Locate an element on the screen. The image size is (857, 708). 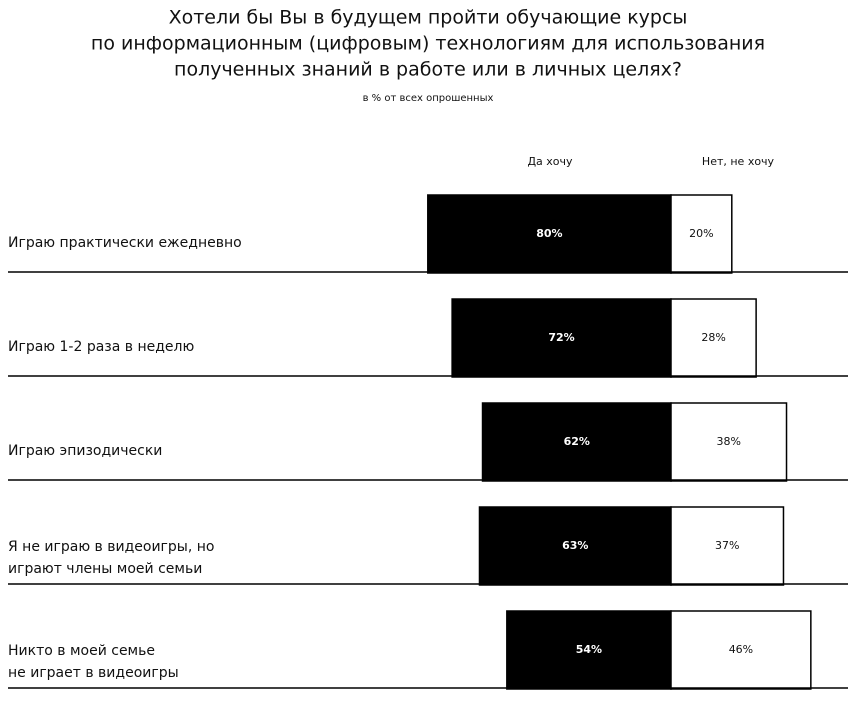
value-label: 63% is located at coordinates (575, 545).